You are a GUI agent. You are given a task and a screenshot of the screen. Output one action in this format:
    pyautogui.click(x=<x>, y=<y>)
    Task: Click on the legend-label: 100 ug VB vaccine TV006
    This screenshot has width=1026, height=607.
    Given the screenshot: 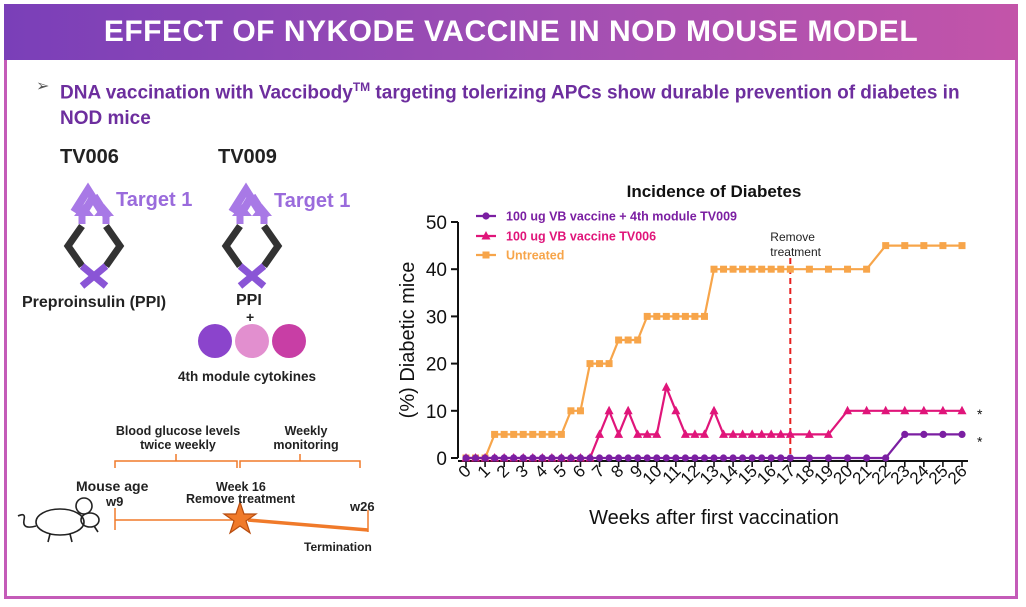 What is the action you would take?
    pyautogui.click(x=581, y=237)
    